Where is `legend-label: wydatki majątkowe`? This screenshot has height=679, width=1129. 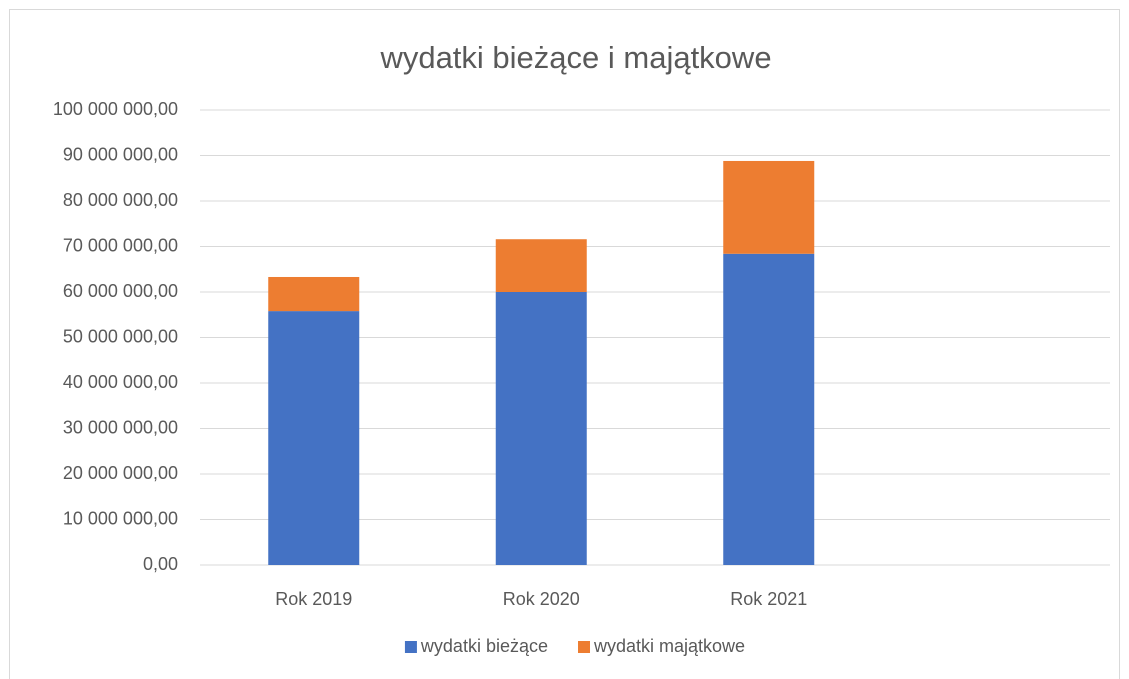
legend-label: wydatki majątkowe is located at coordinates (669, 646).